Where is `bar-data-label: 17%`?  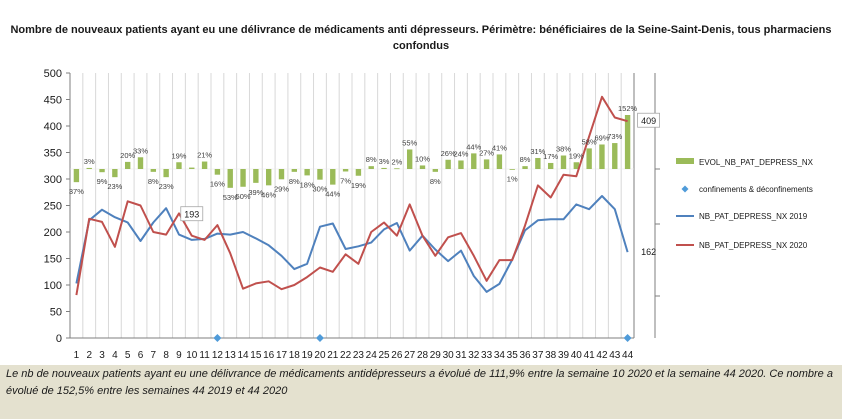
bar-data-label: 17% is located at coordinates (550, 156).